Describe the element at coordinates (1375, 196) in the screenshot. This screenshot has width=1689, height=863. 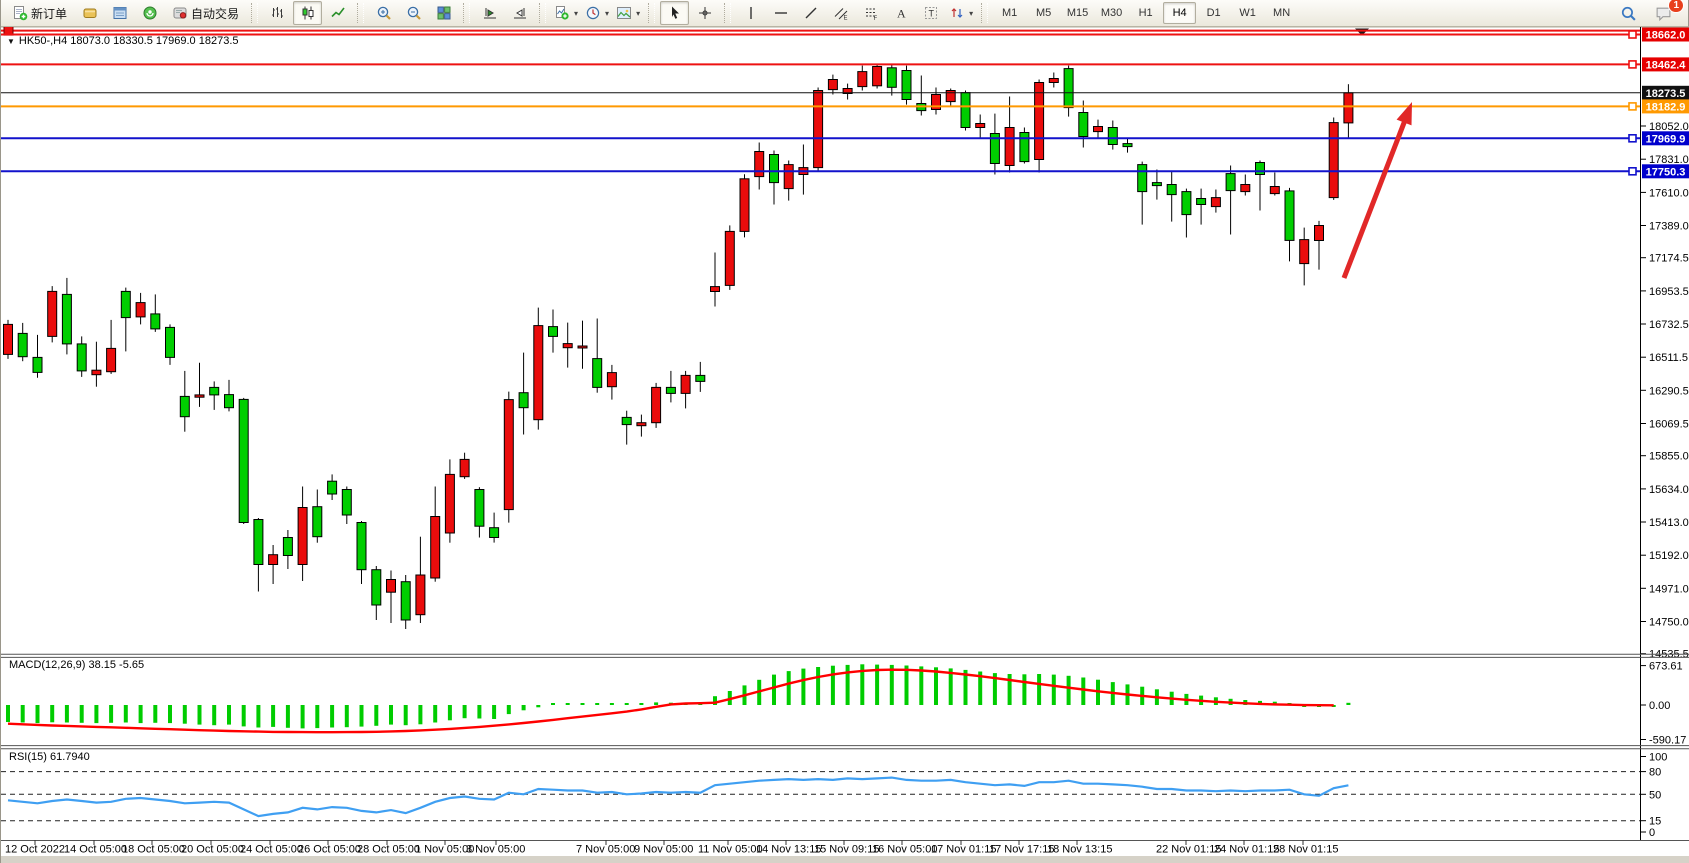
I see `trend-arrow-annotation` at that location.